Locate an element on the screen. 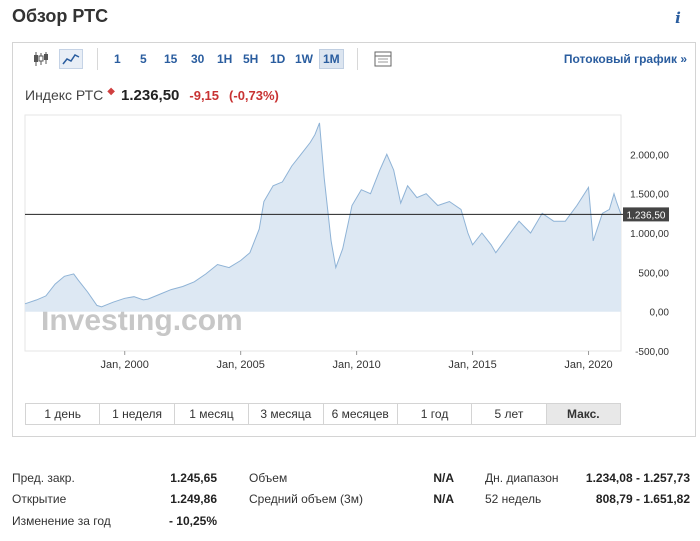 The height and width of the screenshot is (541, 700). index-price: 1.236,50 is located at coordinates (150, 95).